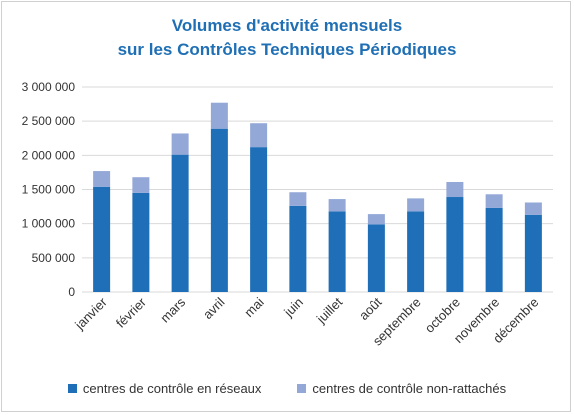 This screenshot has height=415, width=574. I want to click on bar-février-series-1, so click(141, 242).